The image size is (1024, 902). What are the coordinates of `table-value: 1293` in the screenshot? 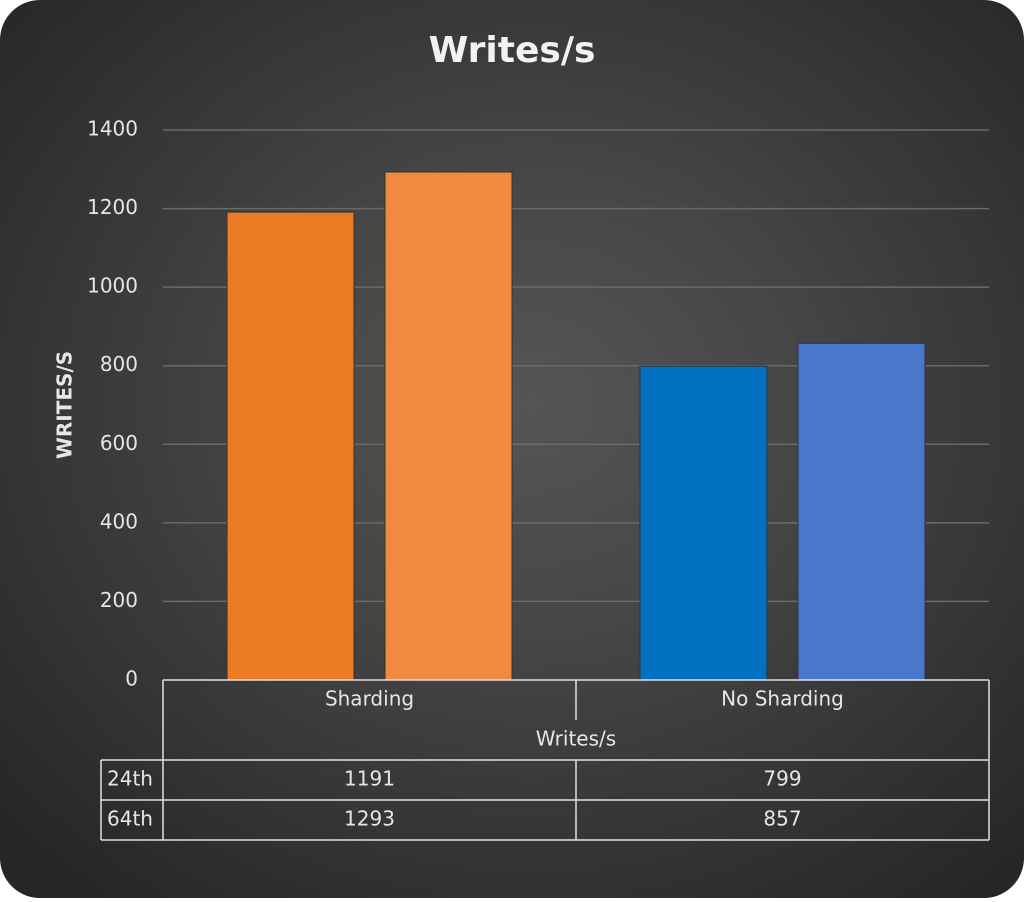 It's located at (369, 819).